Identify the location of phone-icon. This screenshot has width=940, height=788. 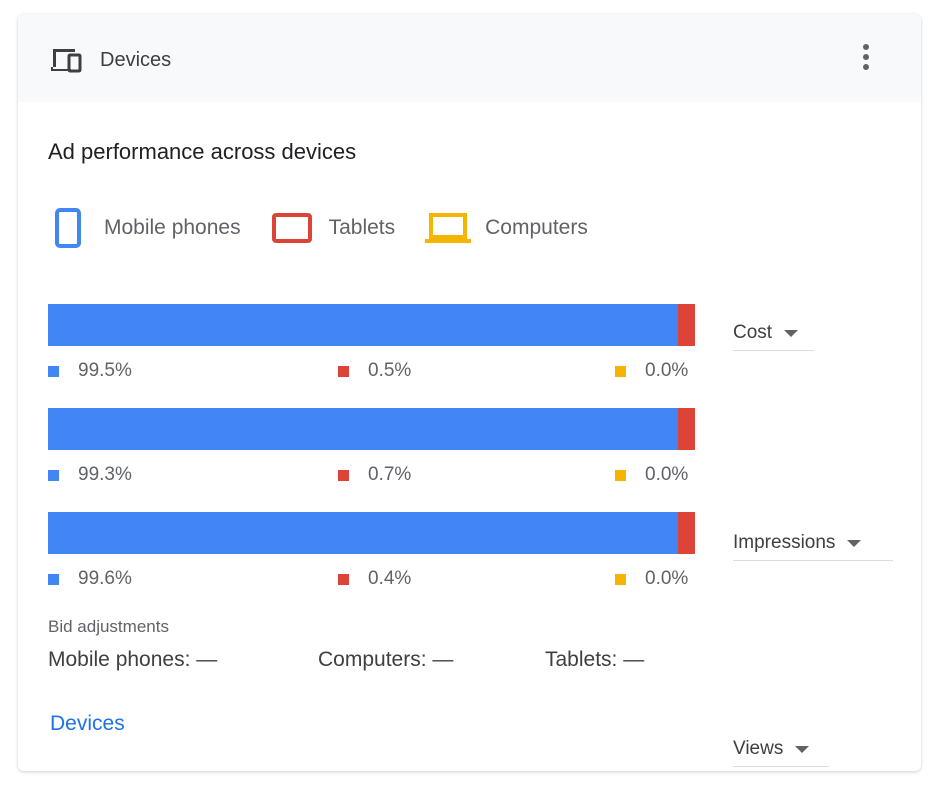
(68, 228).